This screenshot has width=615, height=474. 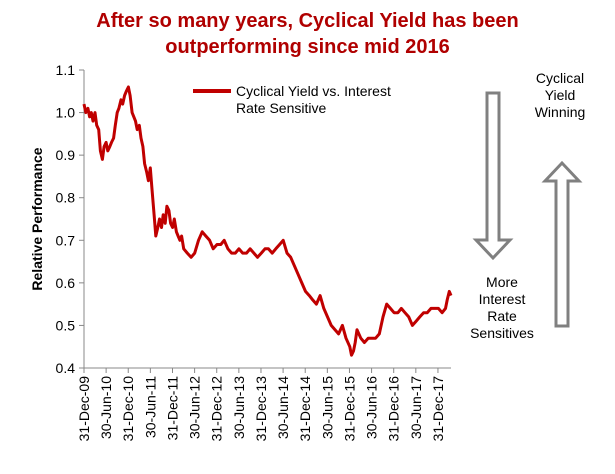 I want to click on legend-label-line-1: Cyclical Yield vs. Interest, so click(x=313, y=91).